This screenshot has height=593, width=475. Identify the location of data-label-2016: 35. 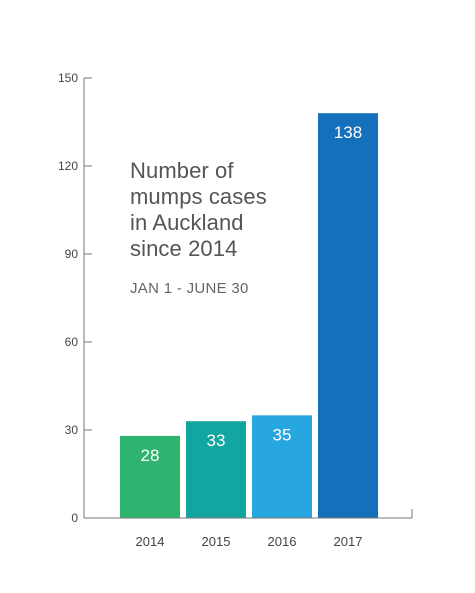
(282, 434).